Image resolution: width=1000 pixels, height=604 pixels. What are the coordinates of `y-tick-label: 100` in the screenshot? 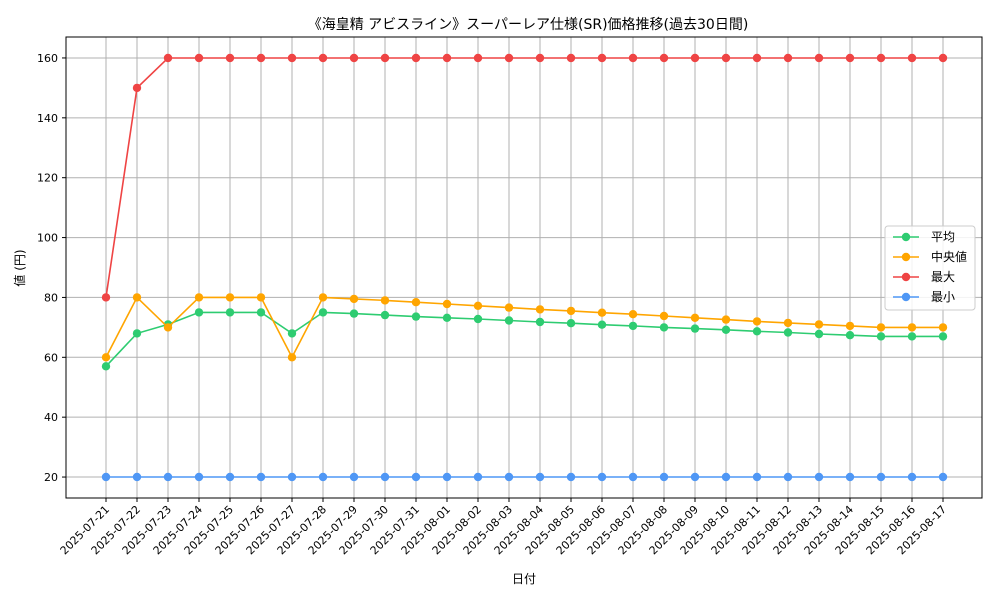 It's located at (47, 238).